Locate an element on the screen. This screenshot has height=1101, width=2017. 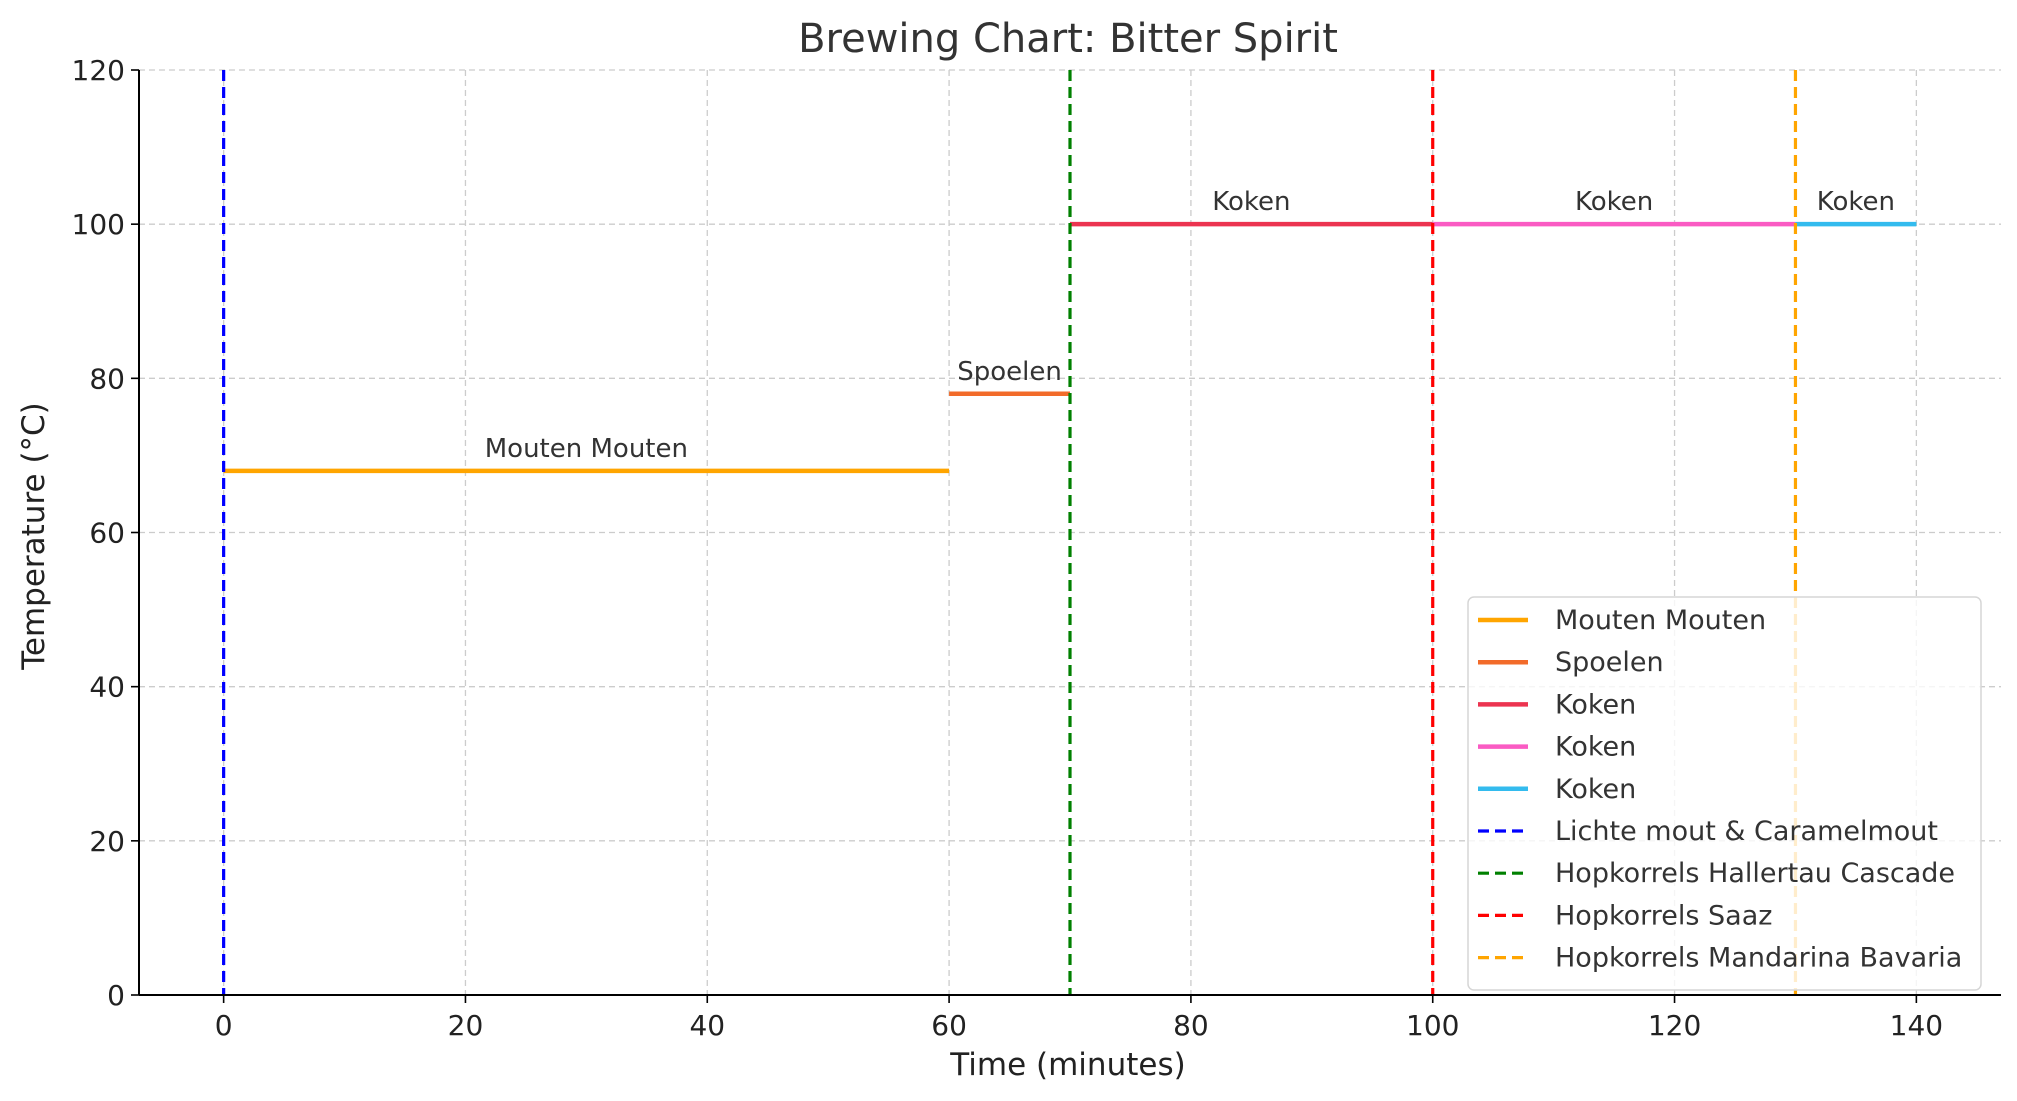
x-tick-label: 40 is located at coordinates (707, 1025).